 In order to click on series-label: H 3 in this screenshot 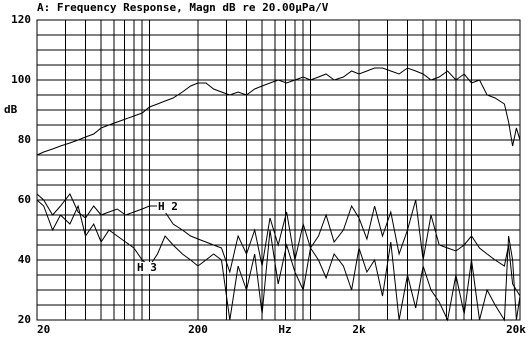, I will do `click(147, 267)`.